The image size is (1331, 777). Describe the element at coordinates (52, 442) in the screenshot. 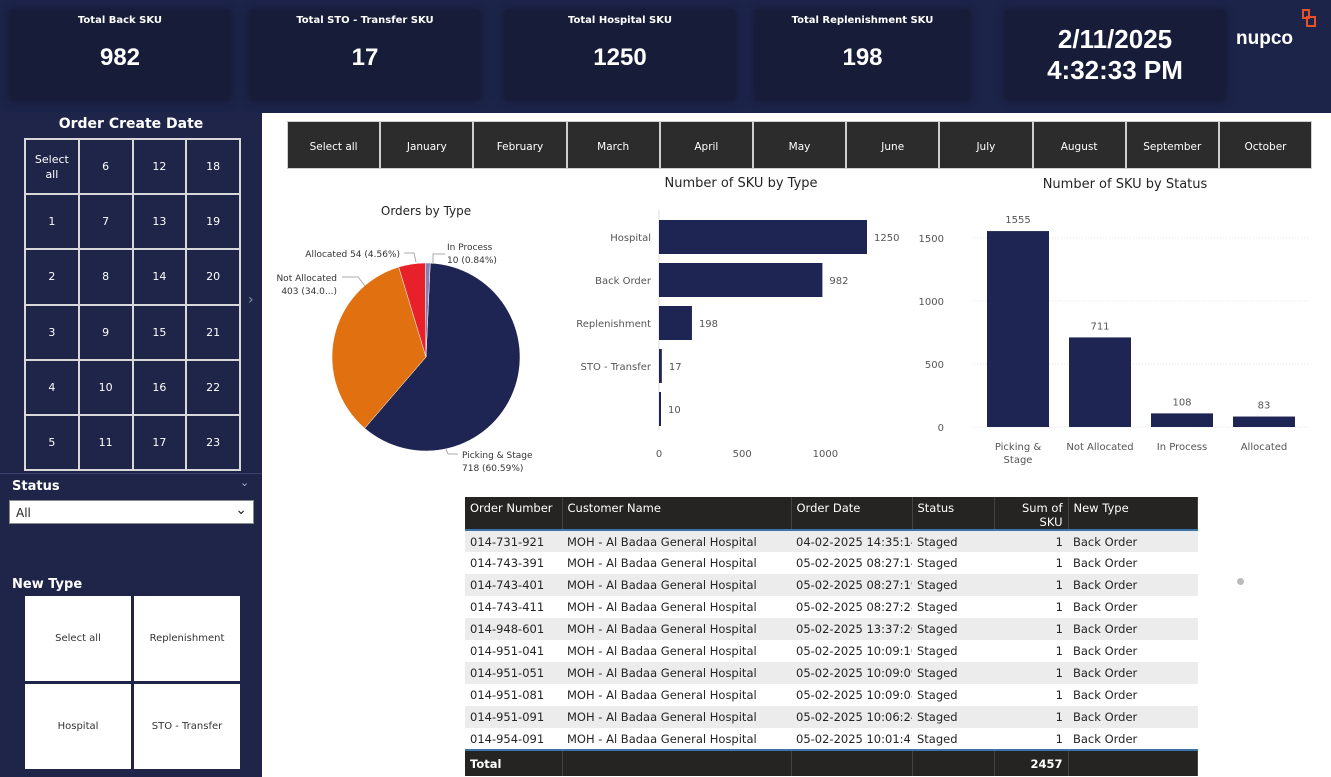

I see `date-slicer-item: 5` at that location.